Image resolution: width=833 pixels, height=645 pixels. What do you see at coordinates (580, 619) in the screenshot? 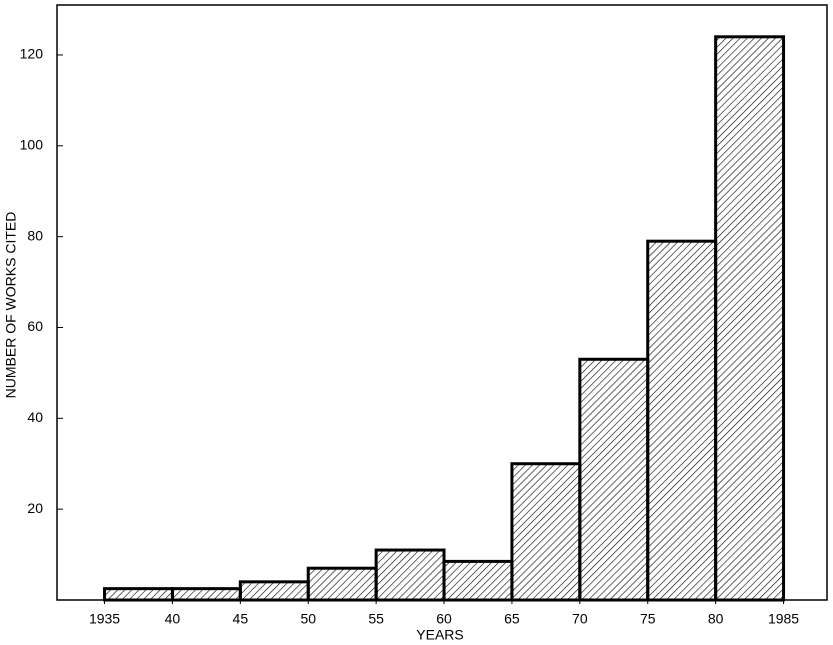
I see `x-tick-label: 70` at bounding box center [580, 619].